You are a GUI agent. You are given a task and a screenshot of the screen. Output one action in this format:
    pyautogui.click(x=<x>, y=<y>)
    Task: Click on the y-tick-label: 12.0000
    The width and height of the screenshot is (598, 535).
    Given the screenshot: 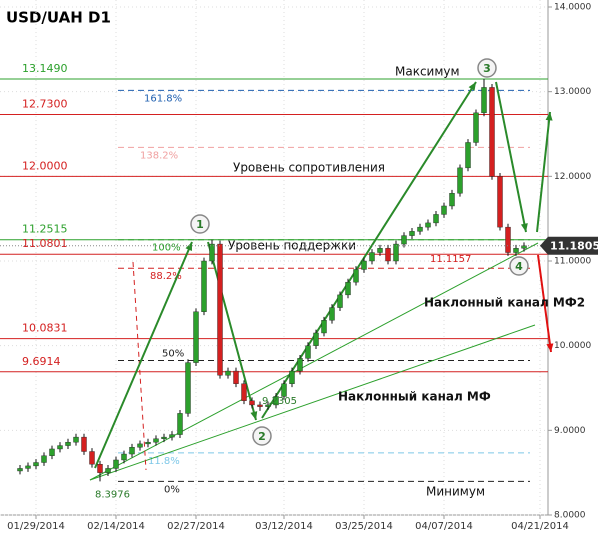 What is the action you would take?
    pyautogui.click(x=572, y=177)
    